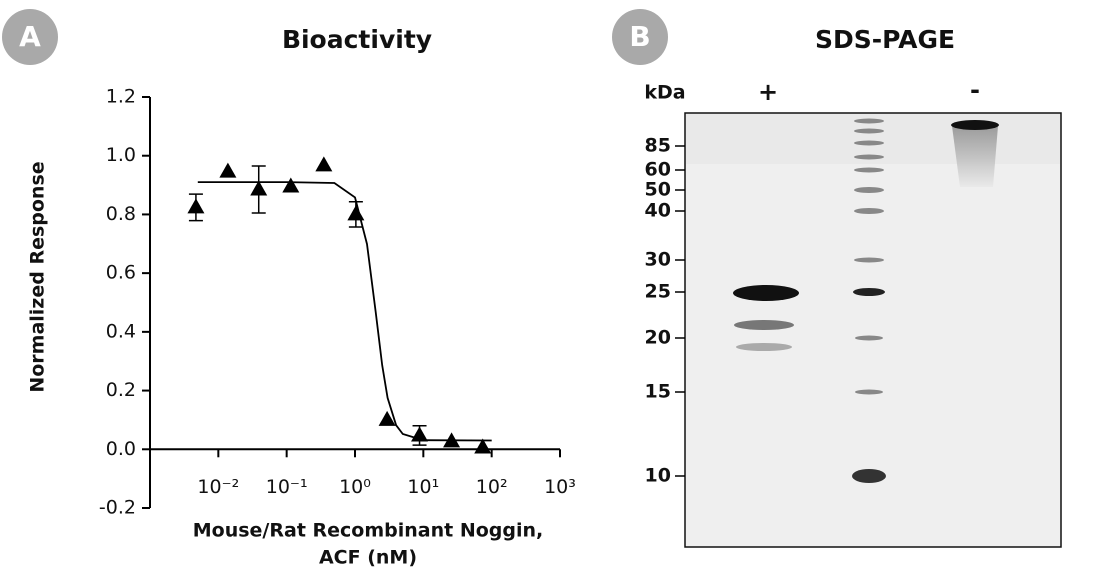 The height and width of the screenshot is (577, 1097). Describe the element at coordinates (287, 487) in the screenshot. I see `x-tick-label: 10⁻¹` at that location.